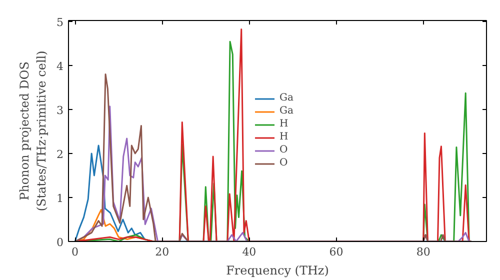 This screenshot has width=500, height=280. Describe the element at coordinates (249, 252) in the screenshot. I see `x-tick-label: 40` at that location.